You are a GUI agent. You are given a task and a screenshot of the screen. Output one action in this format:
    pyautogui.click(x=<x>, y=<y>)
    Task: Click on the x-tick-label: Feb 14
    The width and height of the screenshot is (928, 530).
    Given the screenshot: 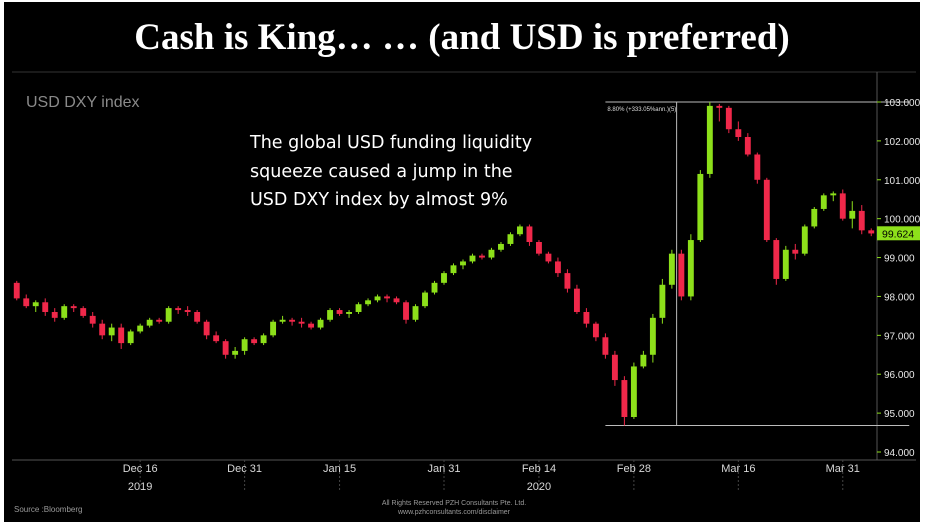 What is the action you would take?
    pyautogui.click(x=539, y=469)
    